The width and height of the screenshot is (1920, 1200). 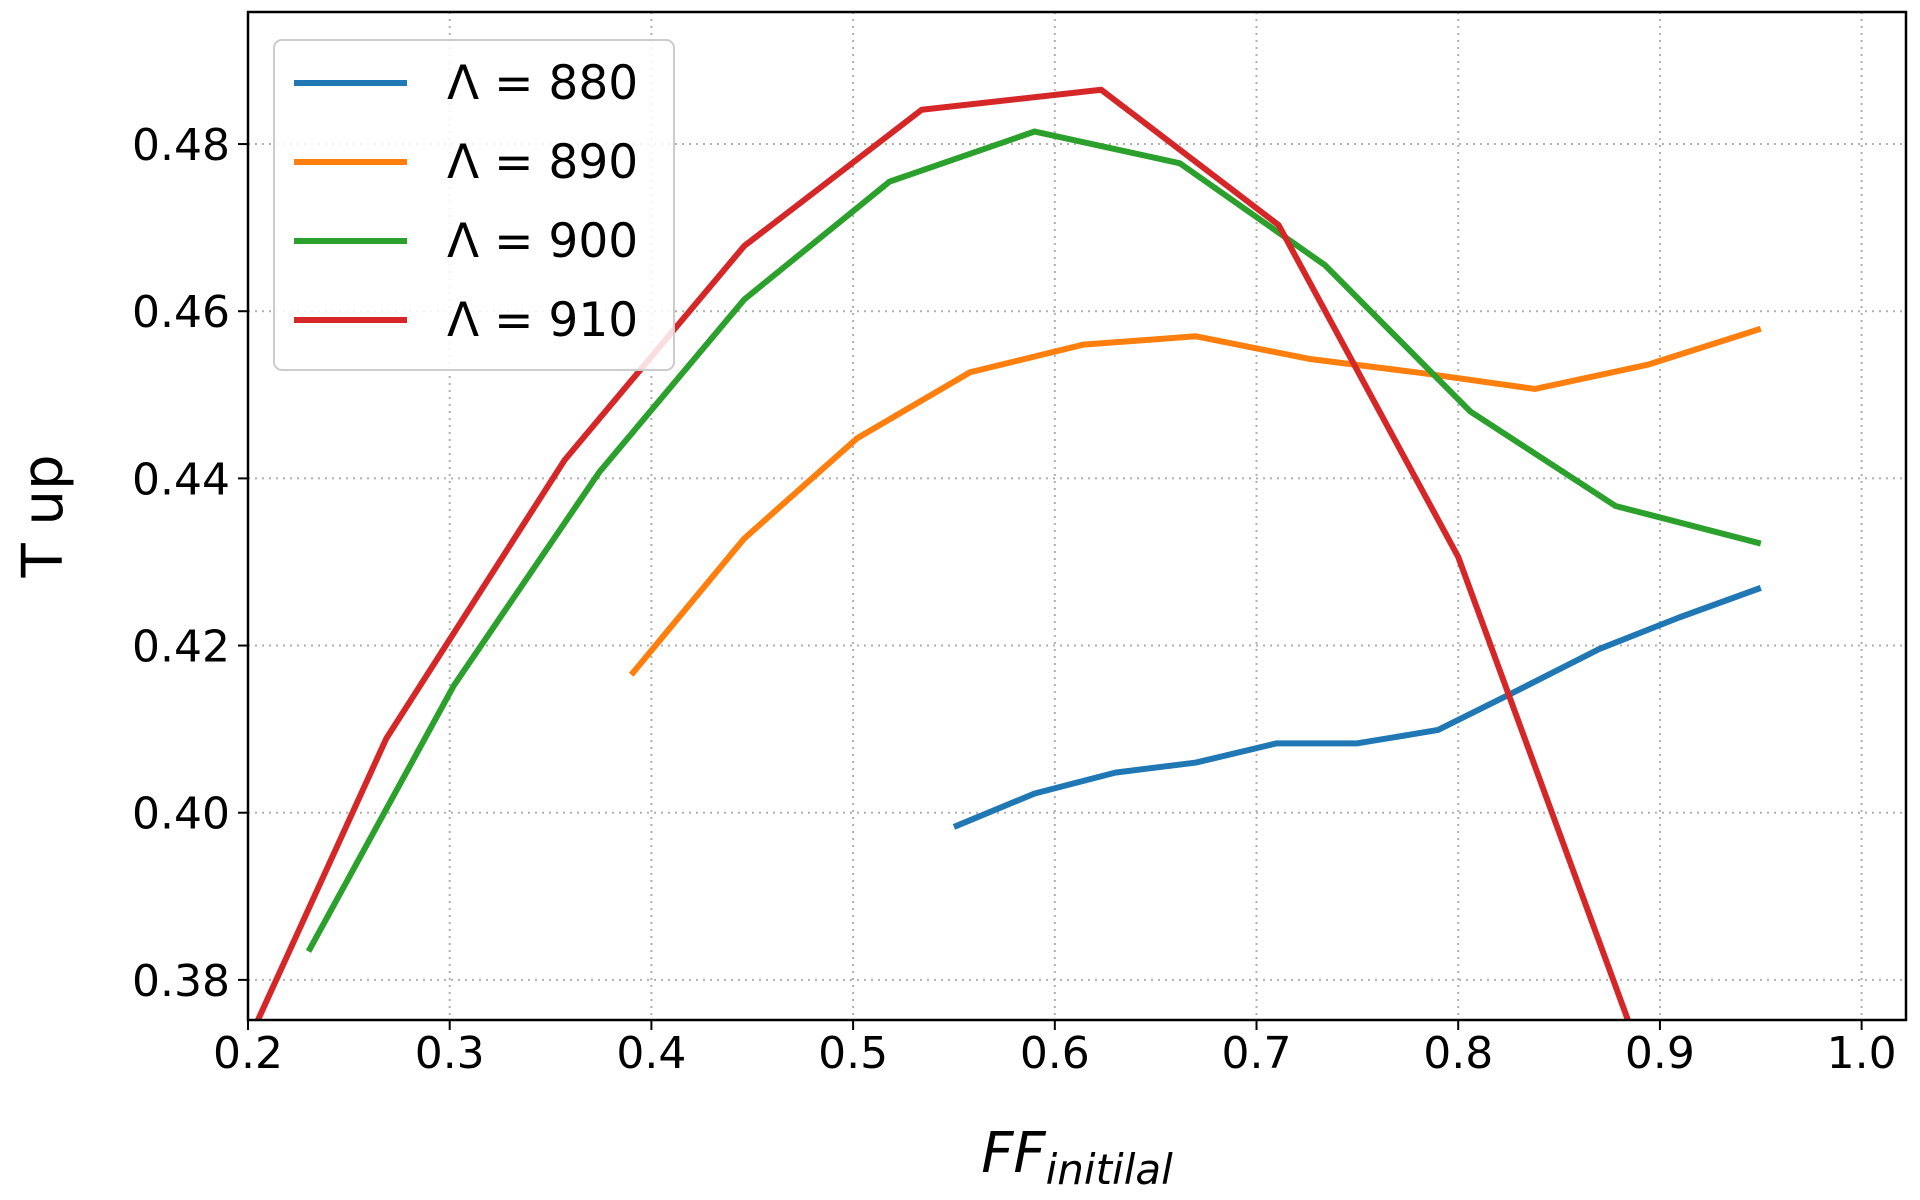 I want to click on x-tick-label: 1.0, so click(x=1862, y=1053).